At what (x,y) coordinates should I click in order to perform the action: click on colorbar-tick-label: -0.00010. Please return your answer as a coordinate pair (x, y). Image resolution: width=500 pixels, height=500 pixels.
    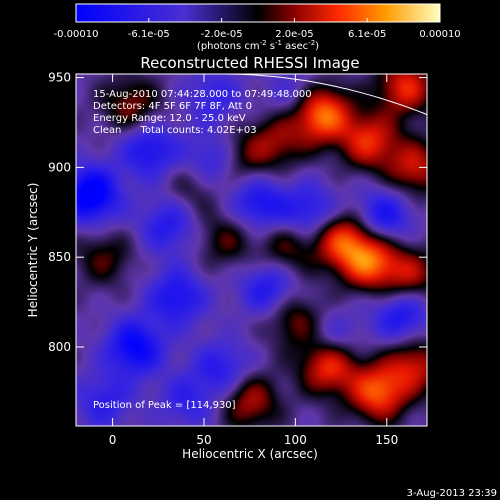
    Looking at the image, I should click on (76, 34).